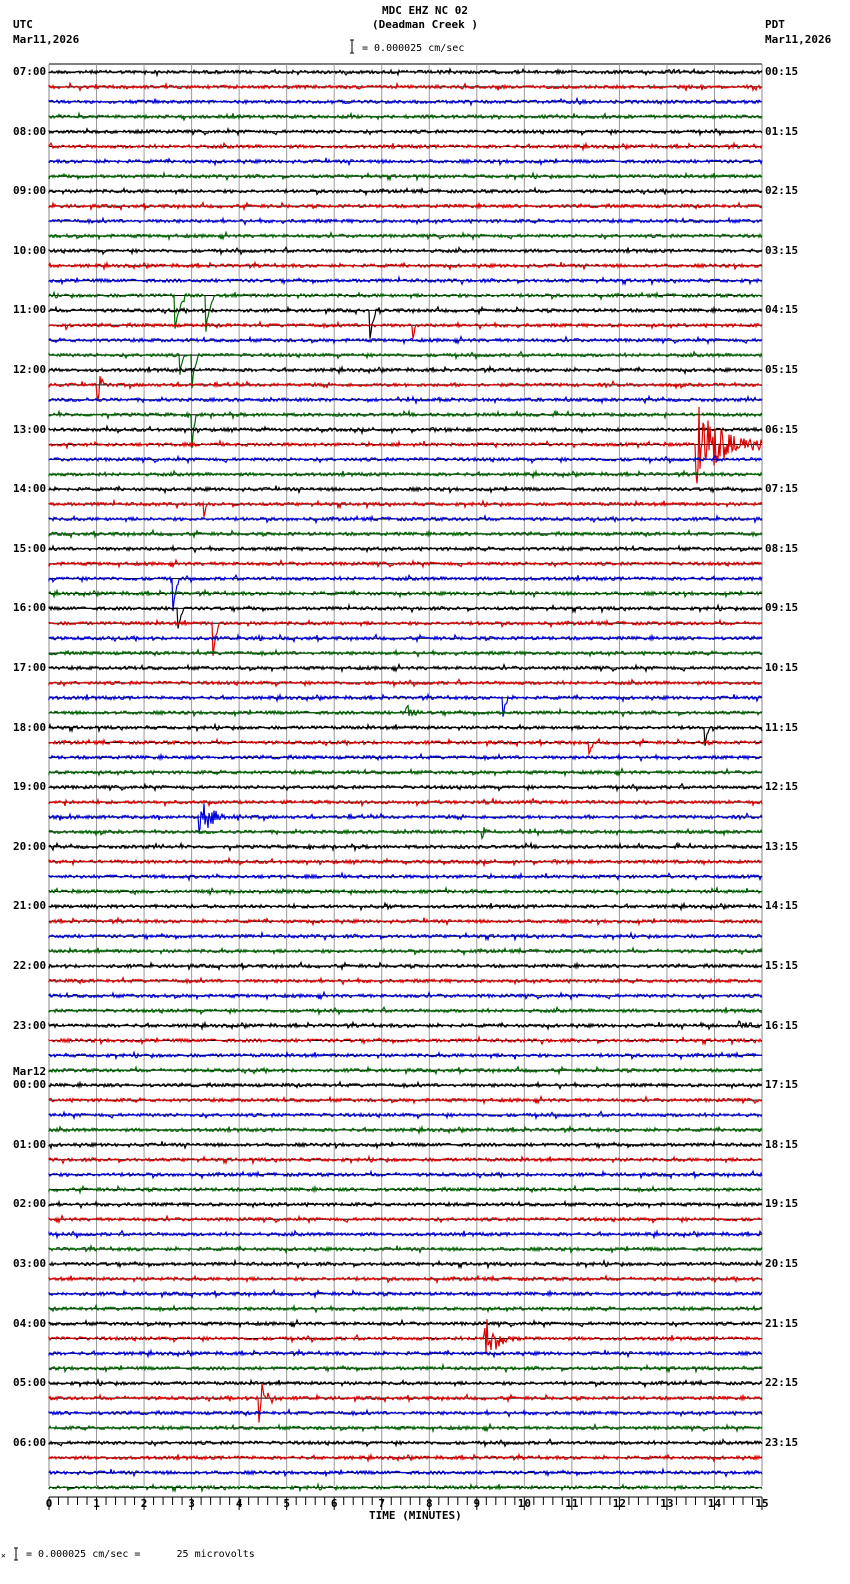 This screenshot has height=1584, width=850. I want to click on x-tick-label: 14, so click(714, 1503).